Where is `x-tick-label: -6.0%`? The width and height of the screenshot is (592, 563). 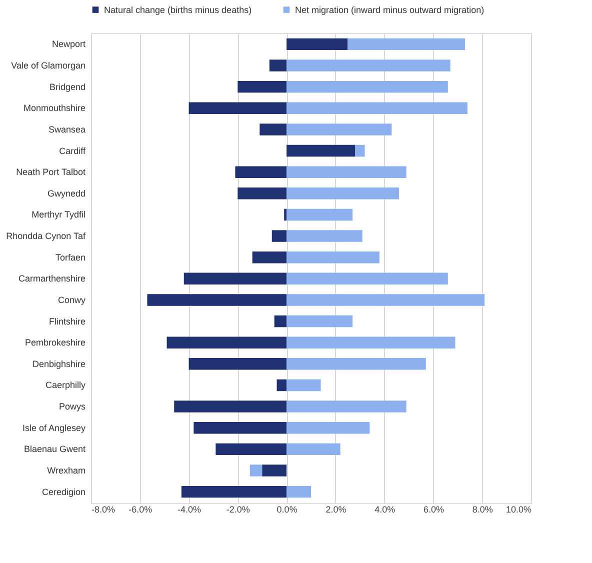
x-tick-label: -6.0% is located at coordinates (140, 509).